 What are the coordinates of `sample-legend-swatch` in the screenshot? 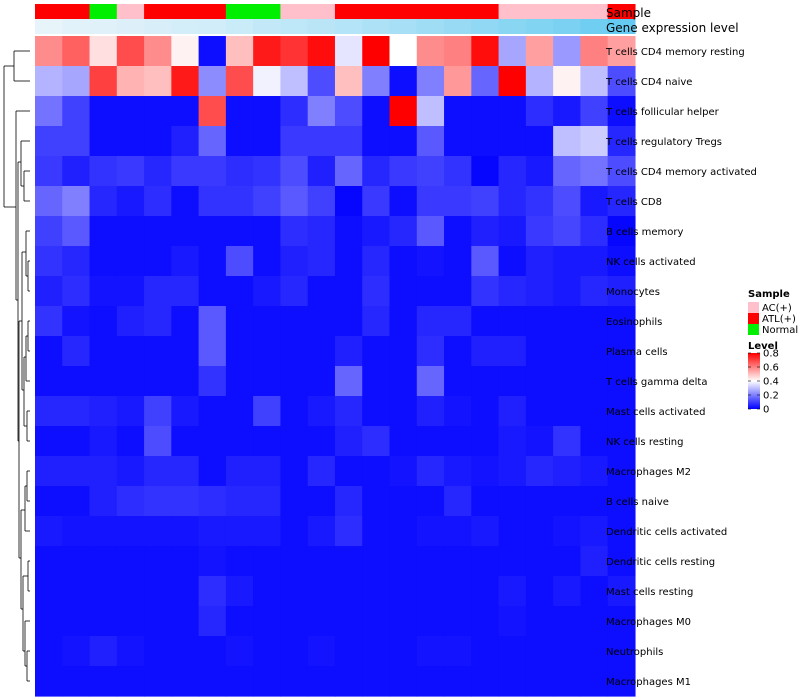 It's located at (753, 329).